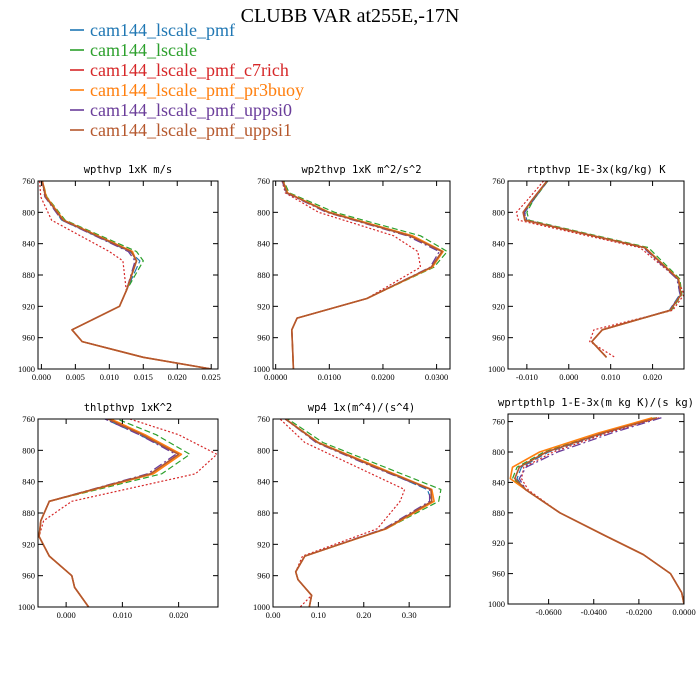 The image size is (700, 700). Describe the element at coordinates (683, 612) in the screenshot. I see `x-tick-label: 0.0000` at that location.